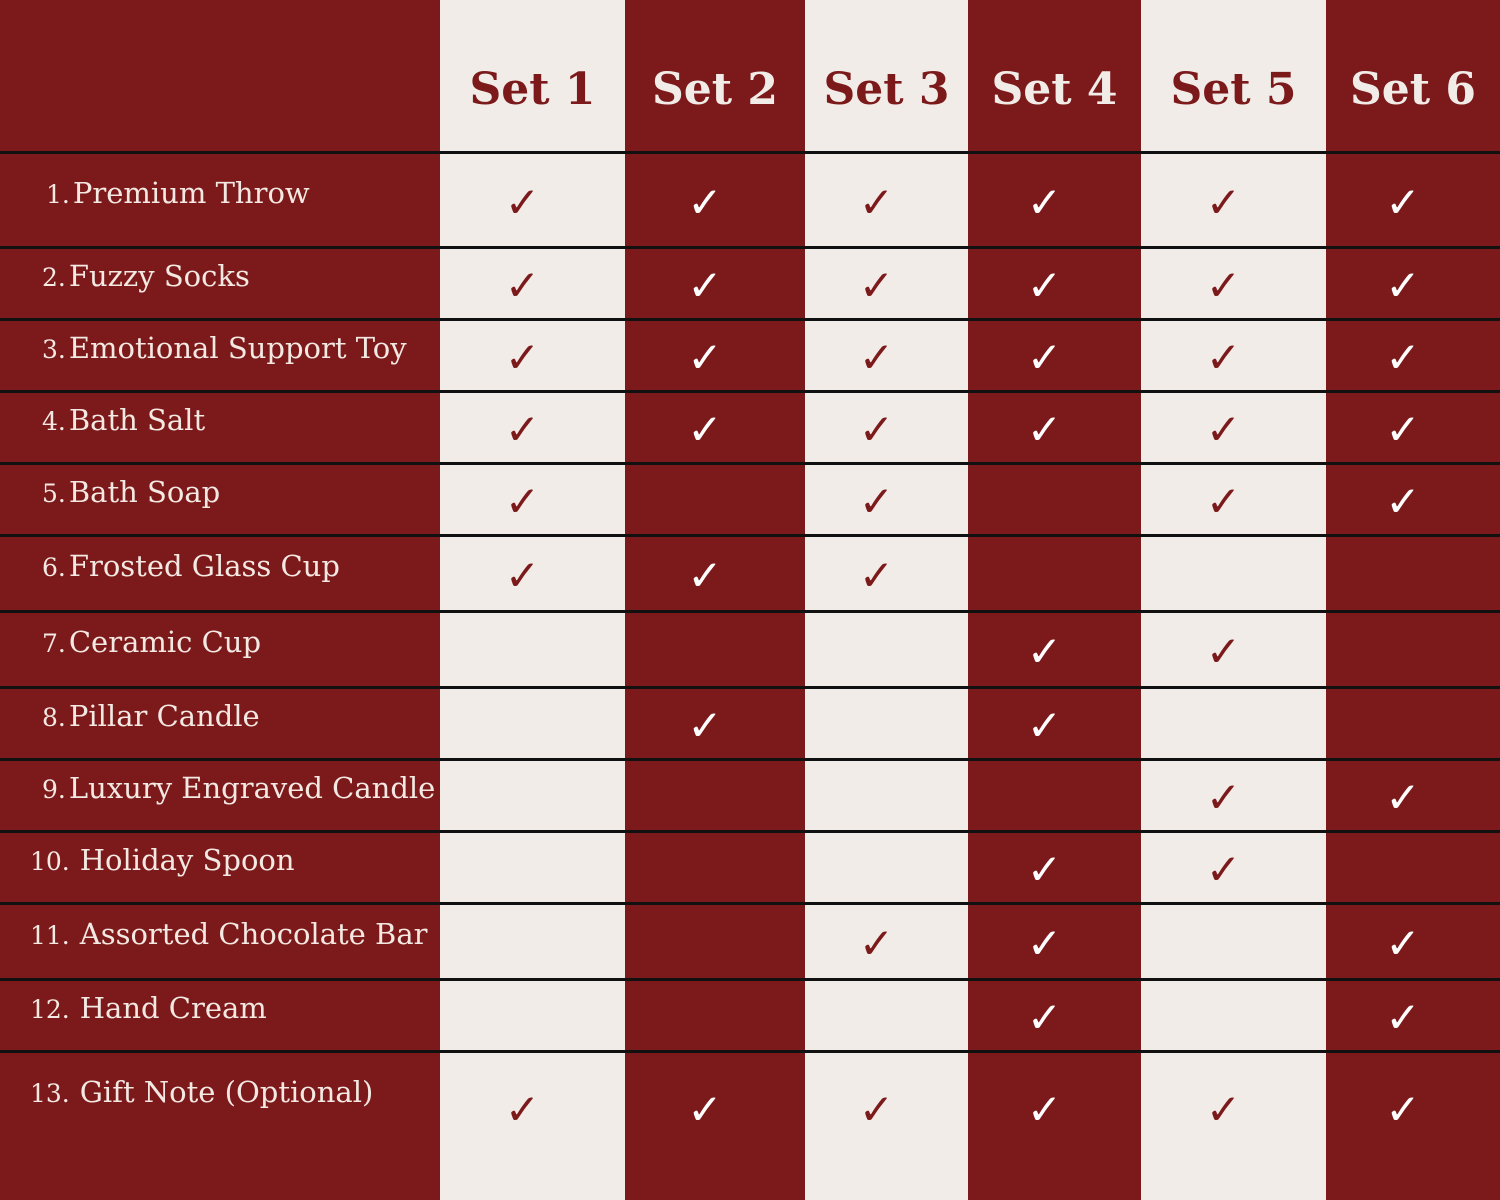  What do you see at coordinates (164, 716) in the screenshot?
I see `item-name: Pillar Candle` at bounding box center [164, 716].